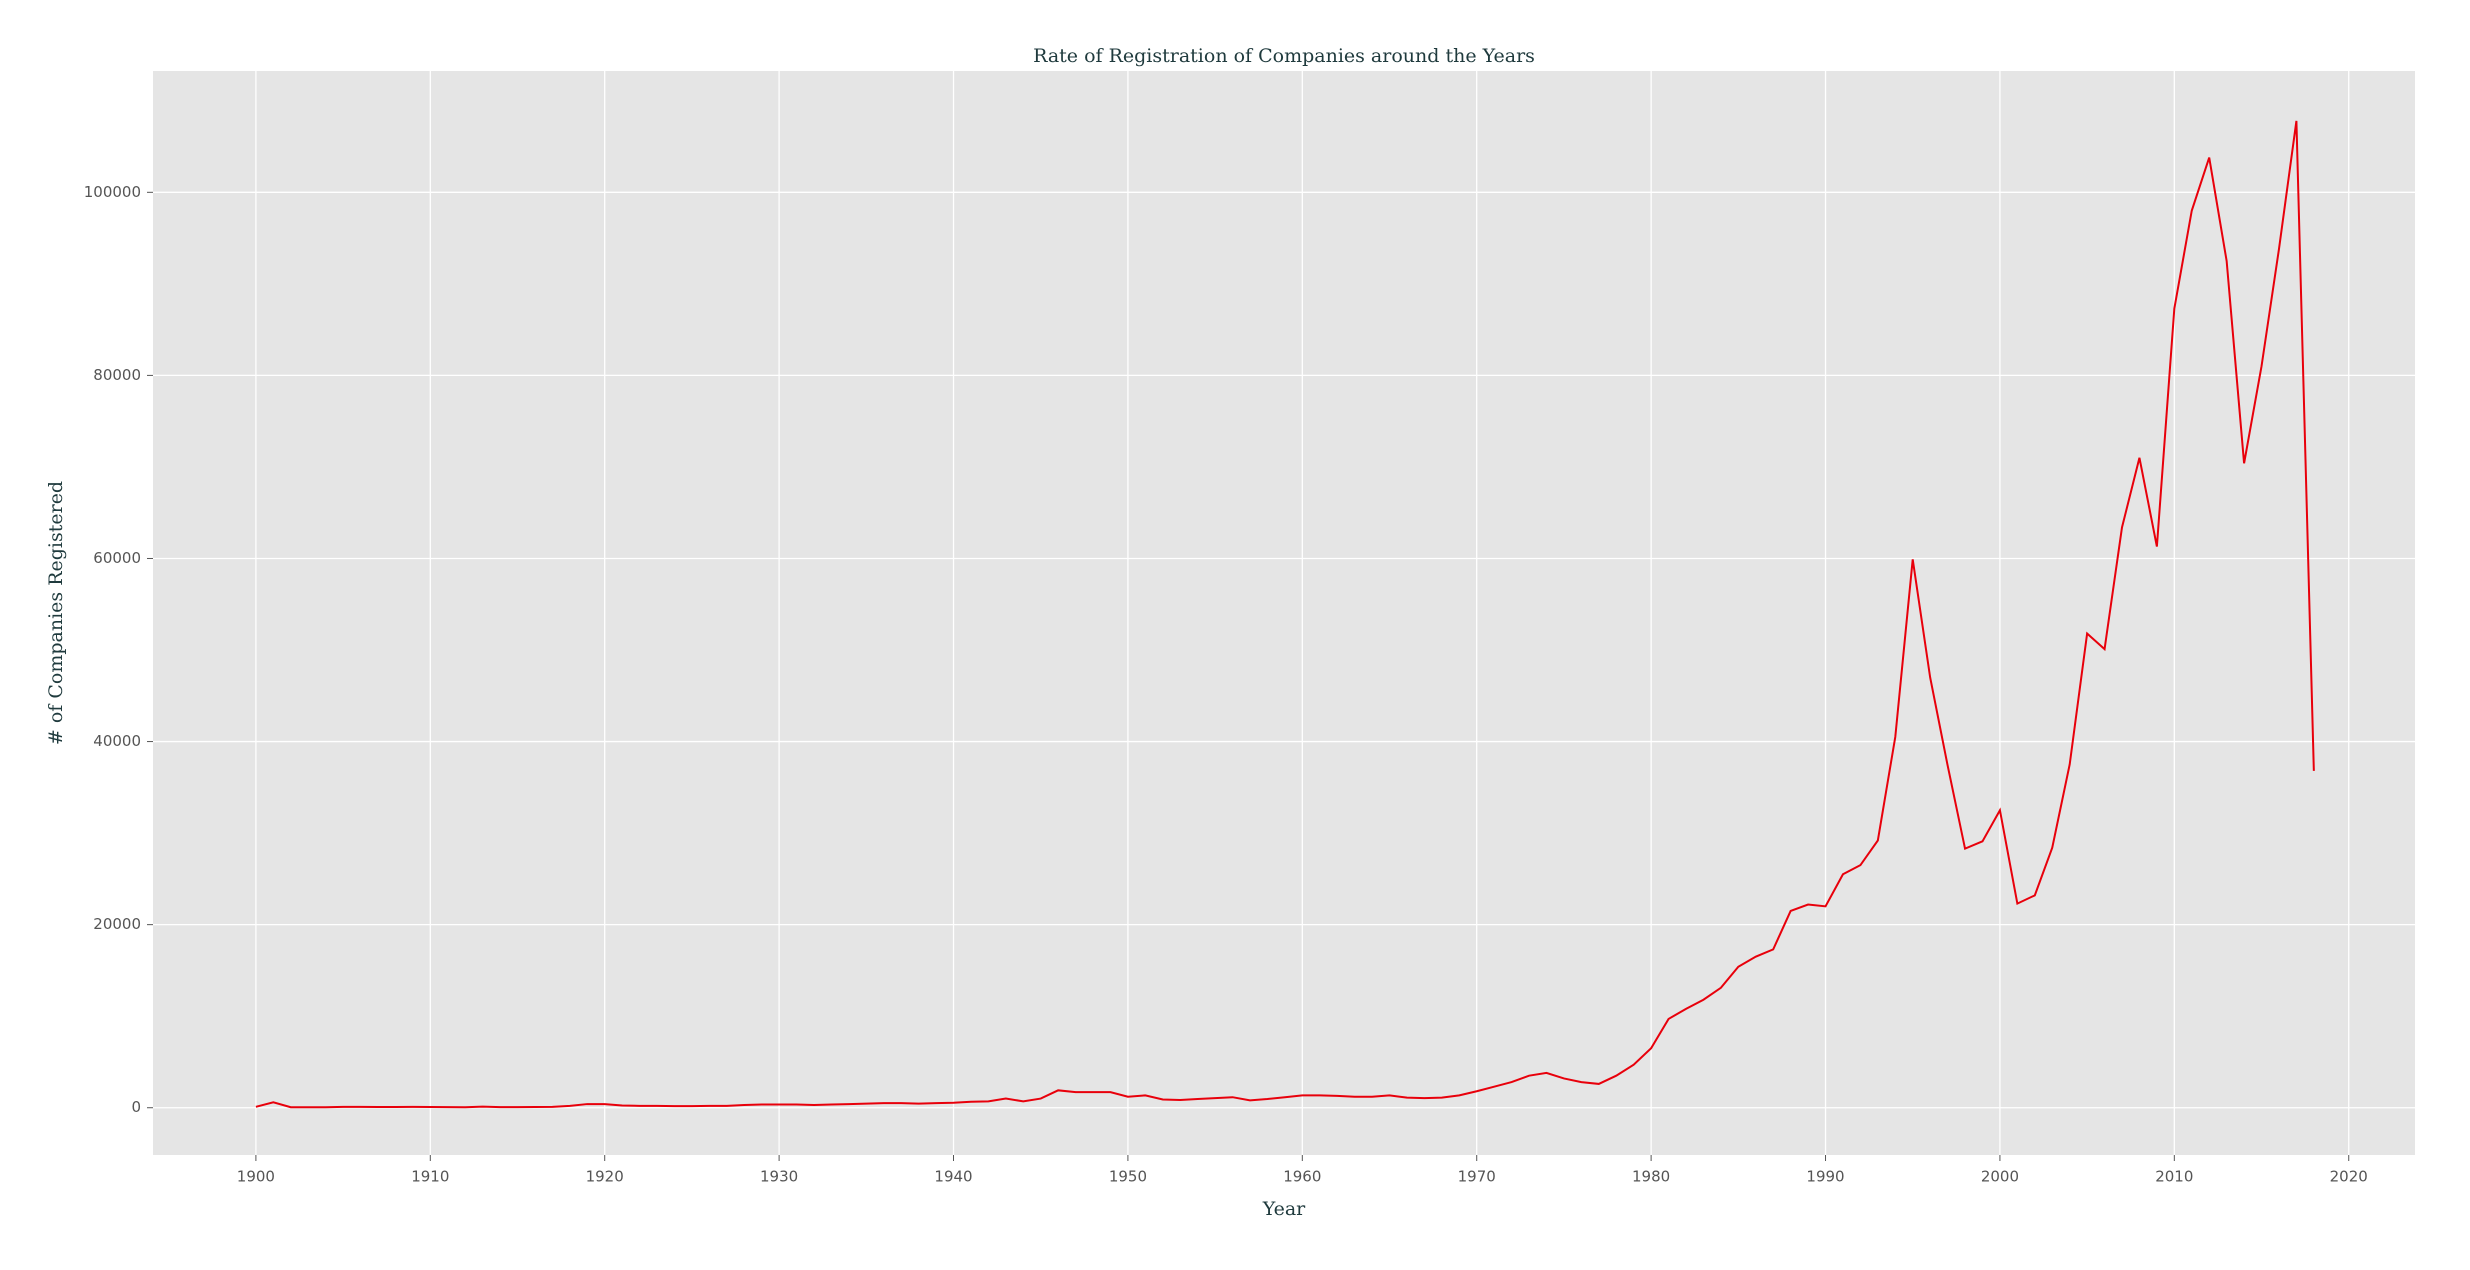  Describe the element at coordinates (112, 192) in the screenshot. I see `y-tick-label: 100000` at that location.